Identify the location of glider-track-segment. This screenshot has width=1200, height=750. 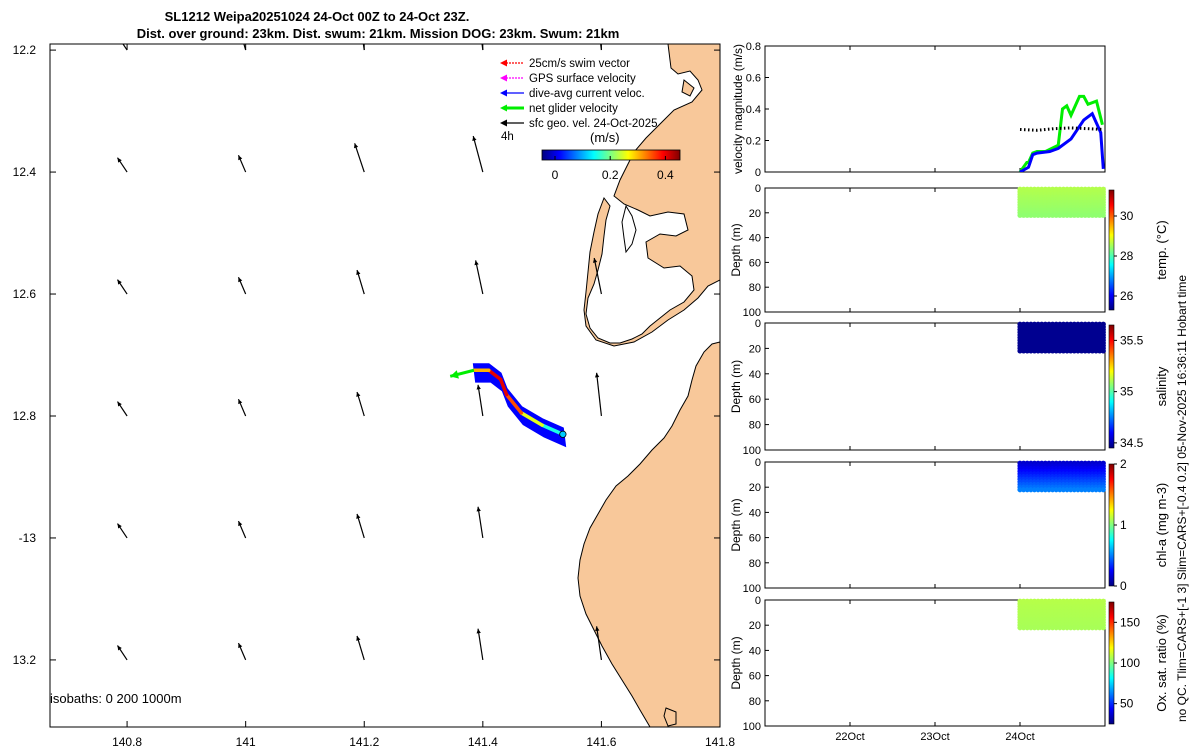
(503, 387).